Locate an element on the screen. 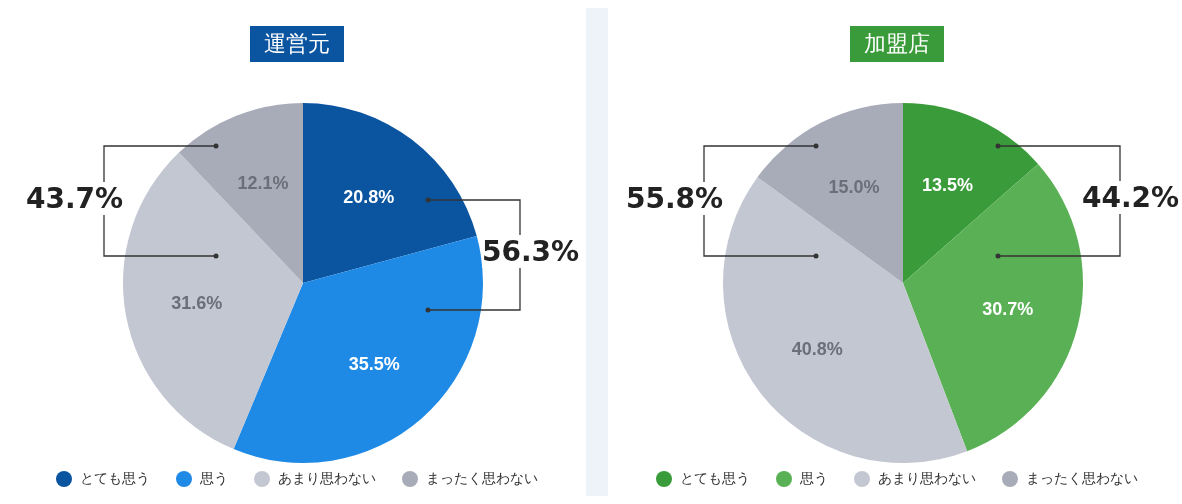  data-label: 13.5% is located at coordinates (947, 184).